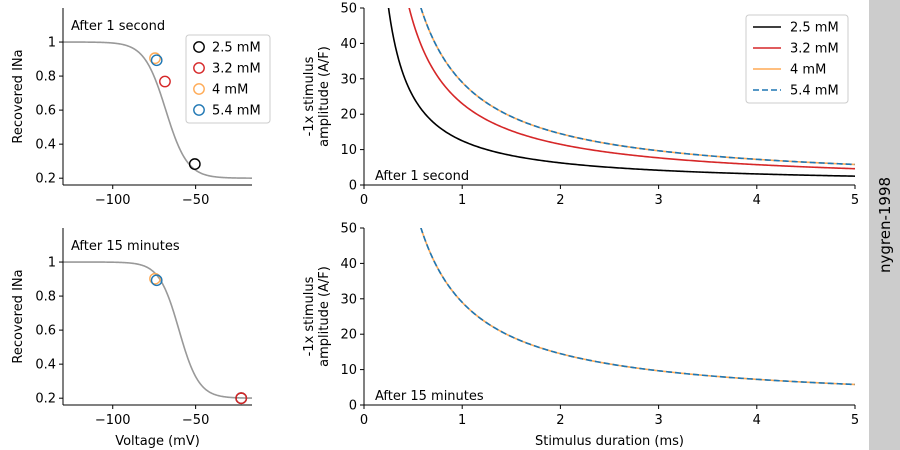 The width and height of the screenshot is (900, 450). I want to click on data-point-2-5-mM, so click(194, 164).